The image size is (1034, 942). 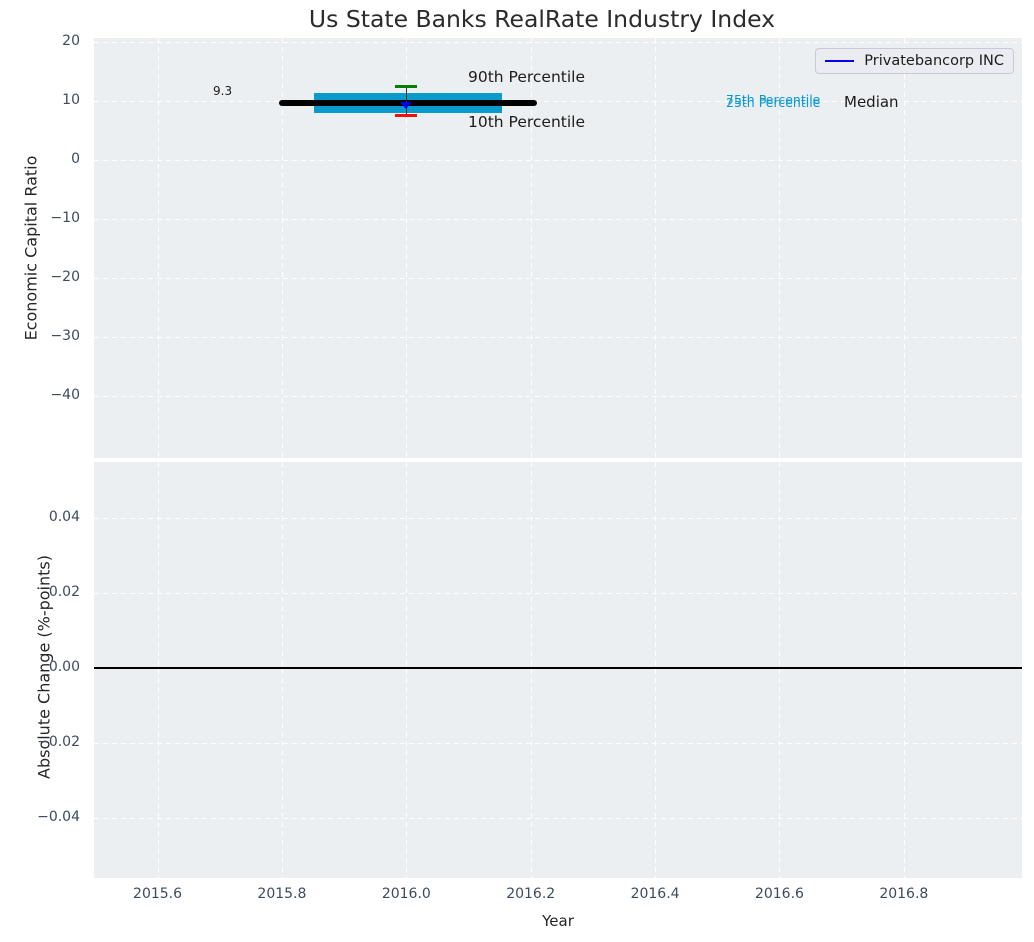 What do you see at coordinates (406, 894) in the screenshot?
I see `x-tick-label: 2016.0` at bounding box center [406, 894].